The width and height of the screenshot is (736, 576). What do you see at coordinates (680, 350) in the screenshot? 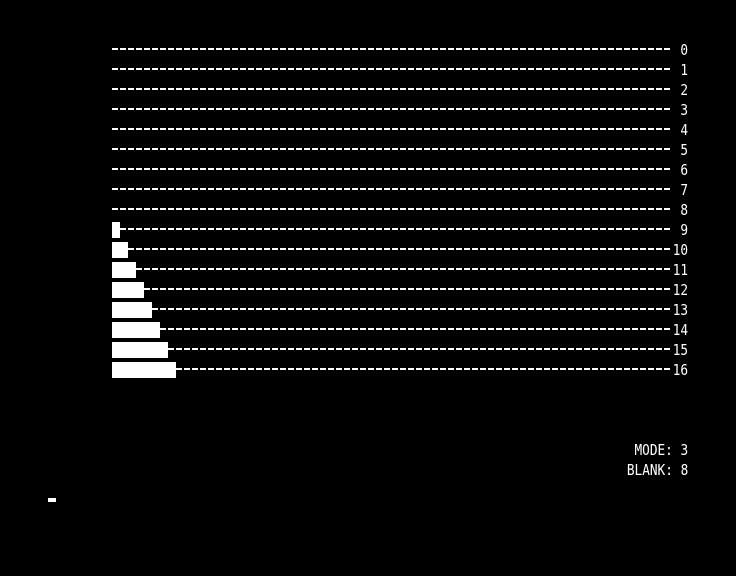
I see `row-number: 15` at bounding box center [680, 350].